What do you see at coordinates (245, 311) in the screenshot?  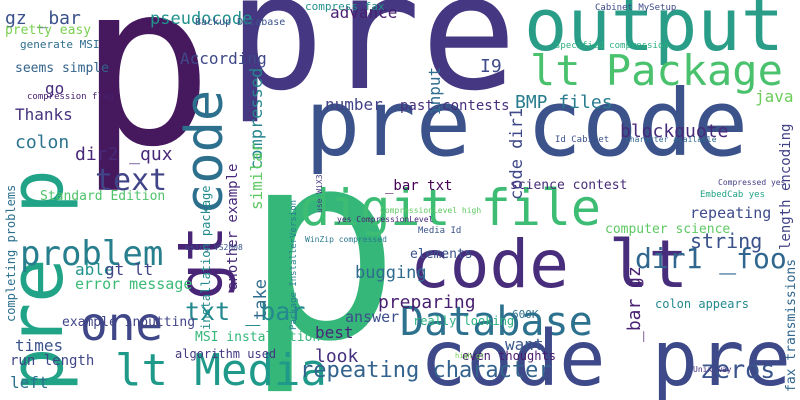 I see `word: txt _bar` at bounding box center [245, 311].